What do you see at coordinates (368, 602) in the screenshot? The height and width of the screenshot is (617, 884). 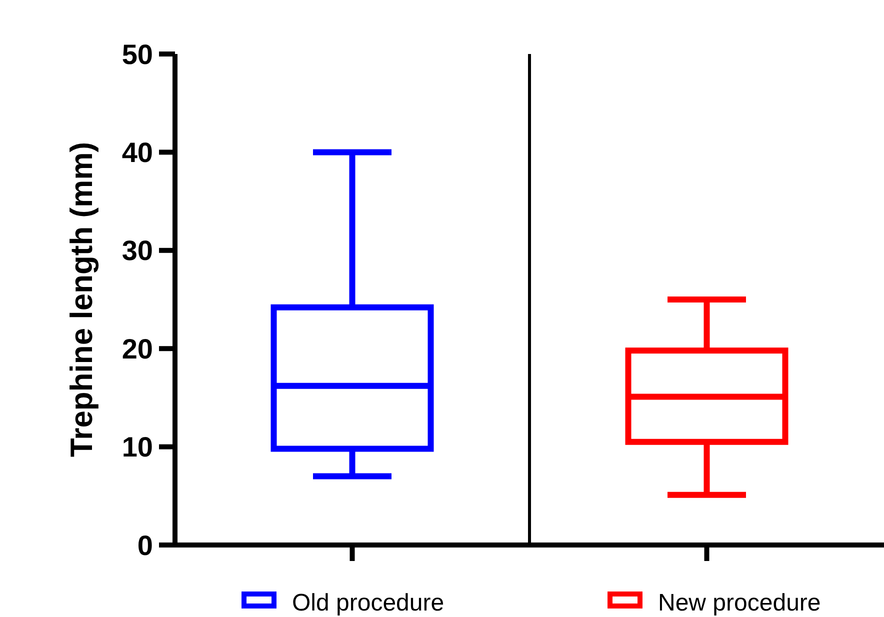 I see `legend-label: Old procedure` at bounding box center [368, 602].